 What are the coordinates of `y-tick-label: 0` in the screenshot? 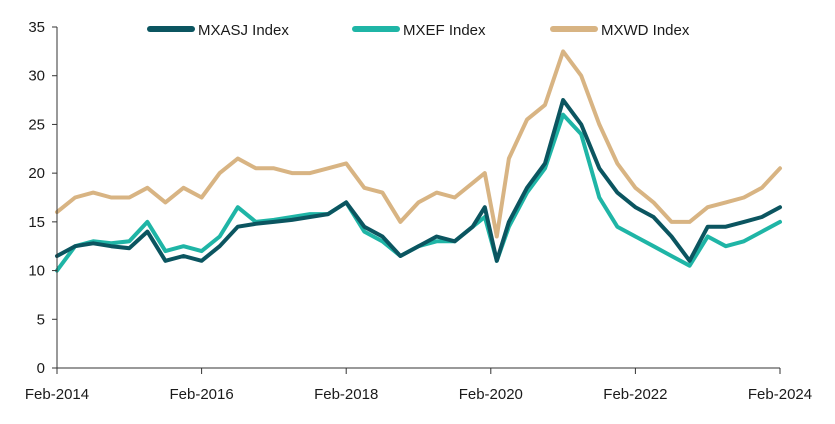 It's located at (41, 368).